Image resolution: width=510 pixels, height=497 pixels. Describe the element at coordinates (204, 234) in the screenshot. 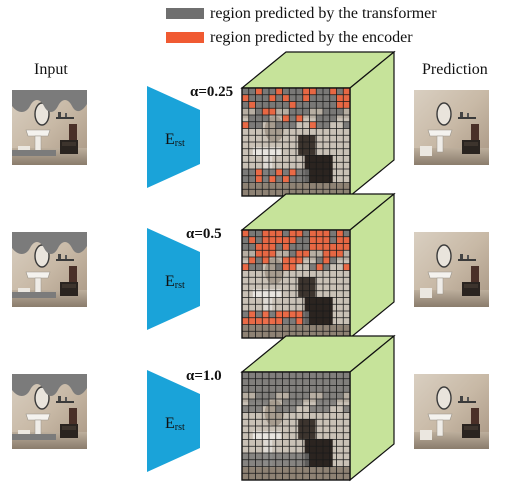

I see `alpha-label: α=0.5` at that location.